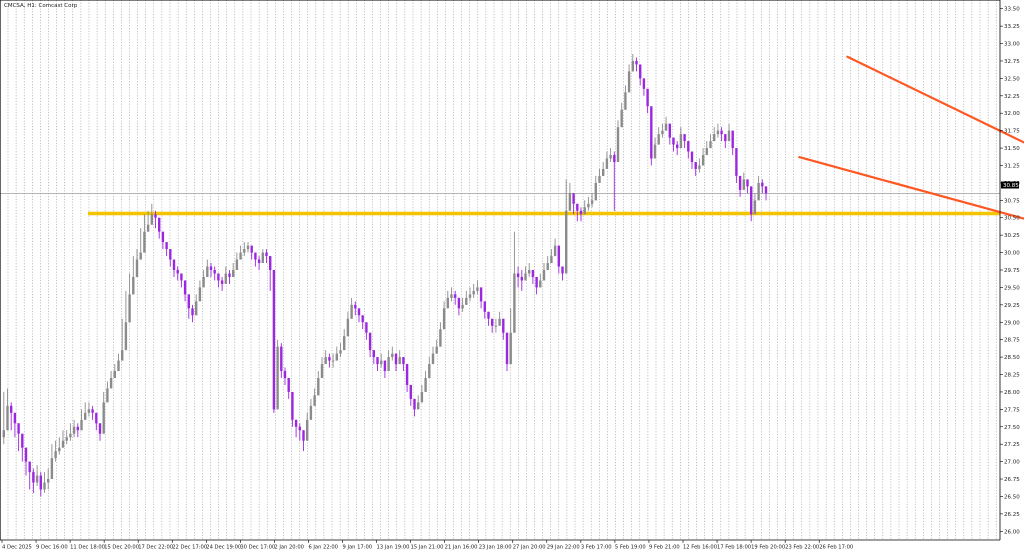 The image size is (1024, 552). I want to click on y-tick-label: 32.50, so click(1012, 79).